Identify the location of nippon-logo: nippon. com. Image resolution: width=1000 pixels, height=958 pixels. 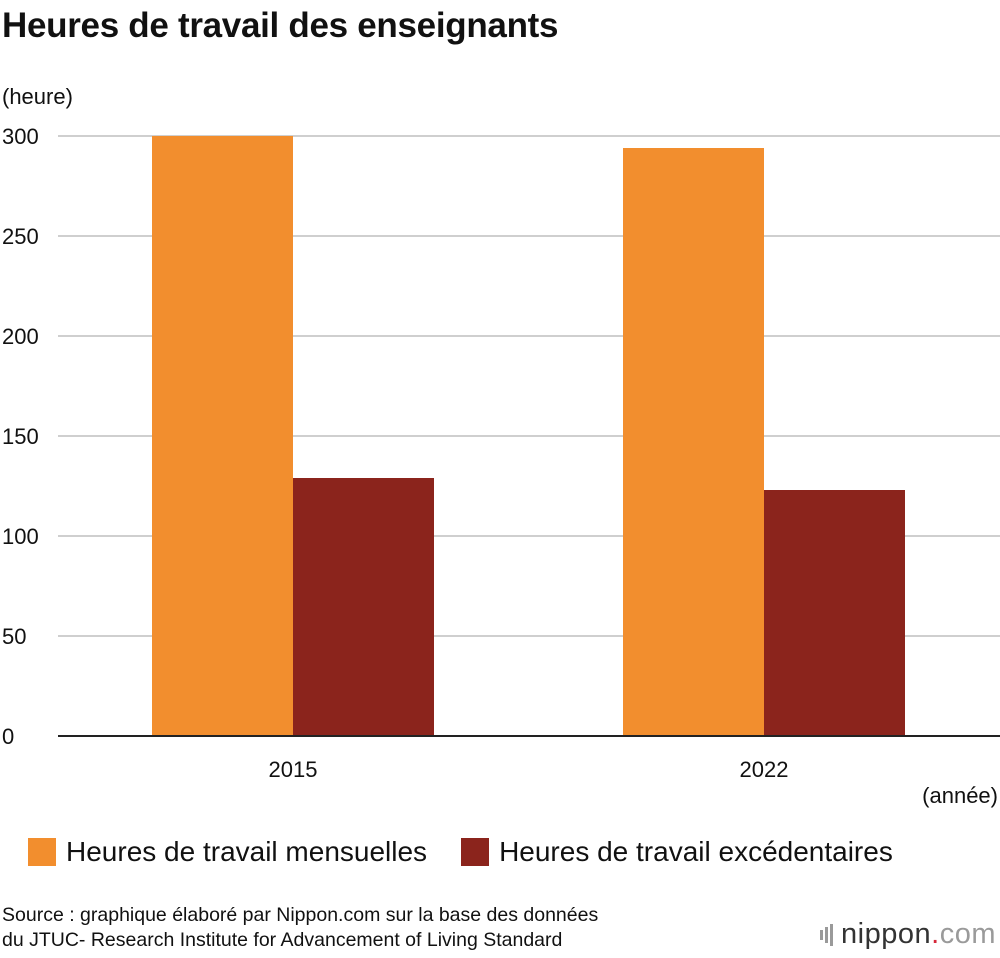
(908, 934).